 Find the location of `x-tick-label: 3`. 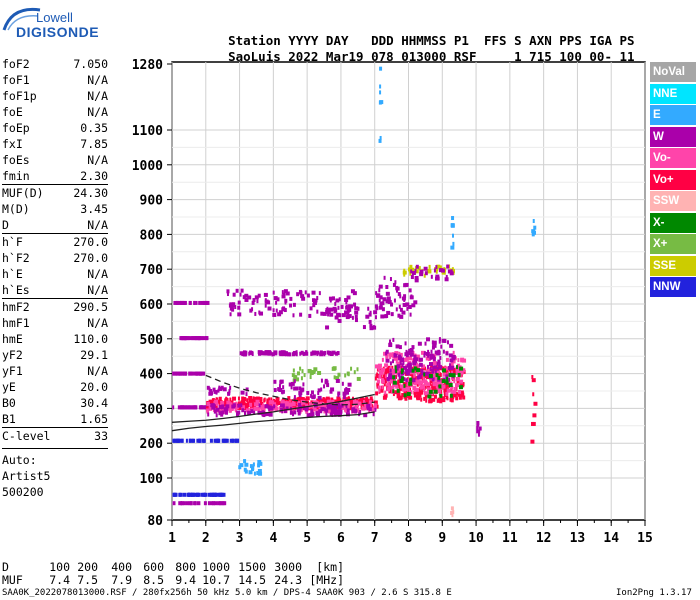

x-tick-label: 3 is located at coordinates (240, 538).